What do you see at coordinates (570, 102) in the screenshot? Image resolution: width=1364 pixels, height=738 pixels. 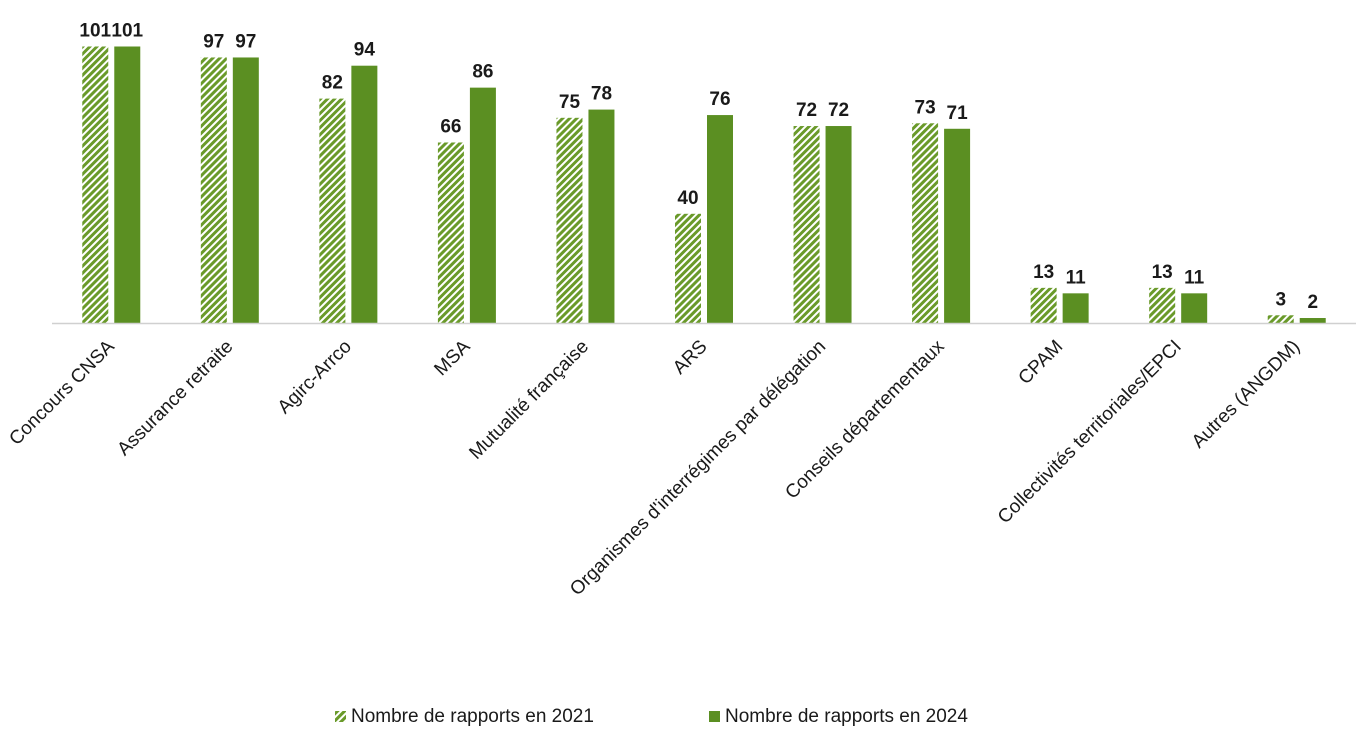 I see `value-label-2021: 75` at bounding box center [570, 102].